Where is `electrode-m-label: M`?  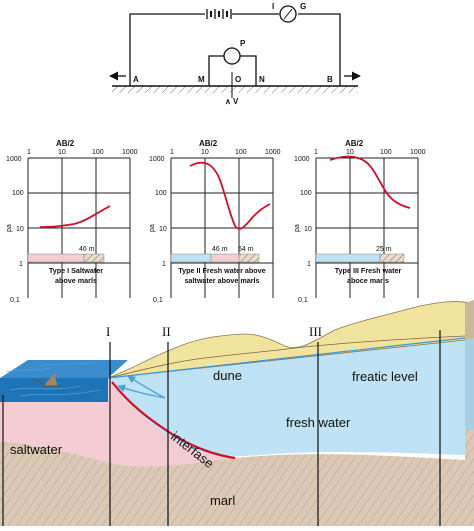
electrode-m-label: M is located at coordinates (201, 79).